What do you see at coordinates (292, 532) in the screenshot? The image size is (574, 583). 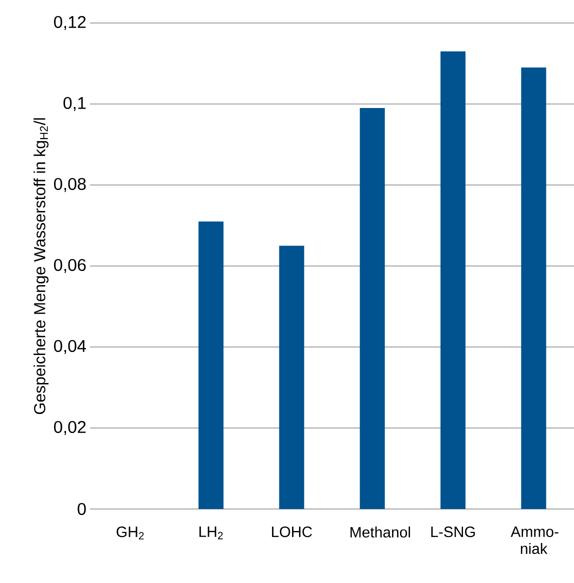 I see `x-tick-label: LOHC` at bounding box center [292, 532].